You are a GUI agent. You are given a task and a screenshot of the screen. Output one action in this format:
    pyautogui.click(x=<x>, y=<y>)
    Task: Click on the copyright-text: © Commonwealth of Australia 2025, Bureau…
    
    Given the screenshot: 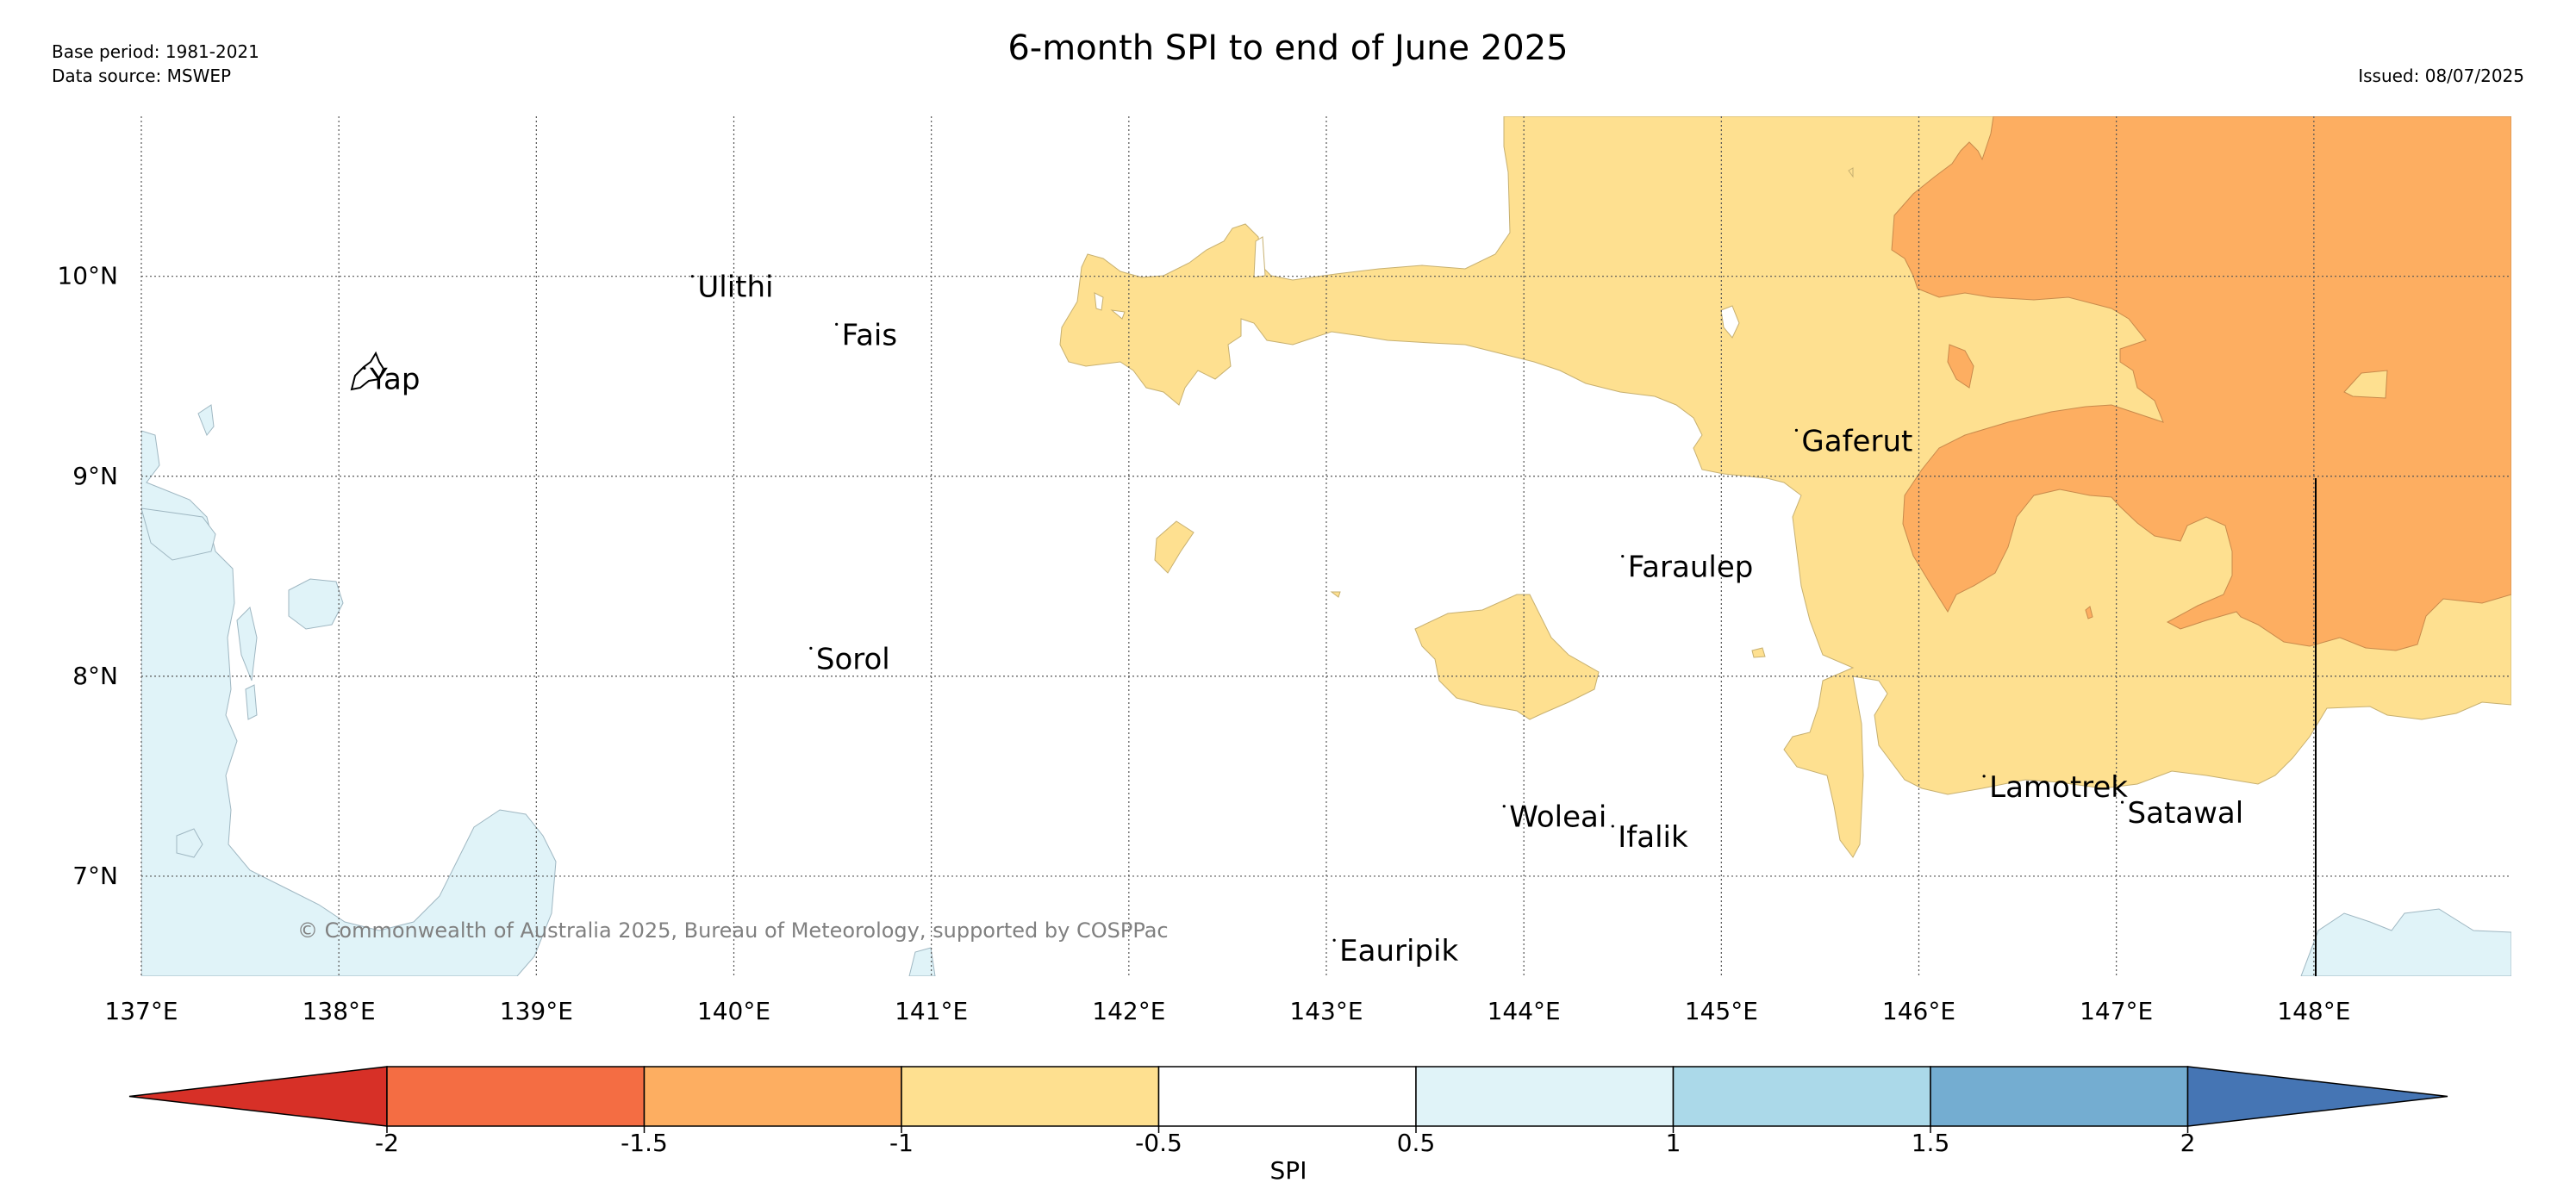 What is the action you would take?
    pyautogui.click(x=733, y=930)
    